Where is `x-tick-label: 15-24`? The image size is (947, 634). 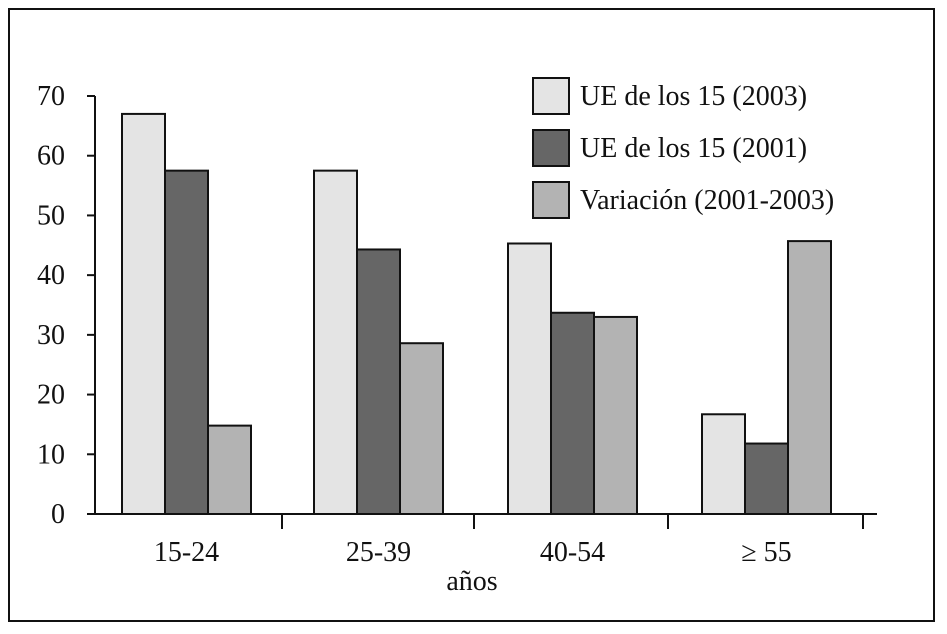
x-tick-label: 15-24 is located at coordinates (186, 552).